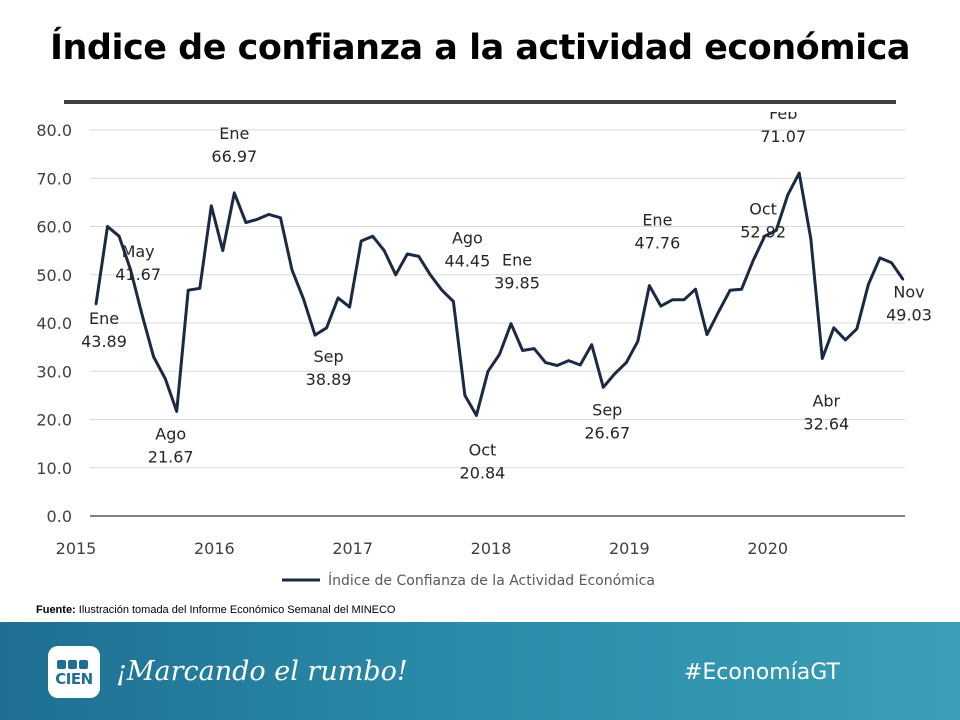 The width and height of the screenshot is (960, 720). What do you see at coordinates (826, 401) in the screenshot?
I see `annotation-month: Abr` at bounding box center [826, 401].